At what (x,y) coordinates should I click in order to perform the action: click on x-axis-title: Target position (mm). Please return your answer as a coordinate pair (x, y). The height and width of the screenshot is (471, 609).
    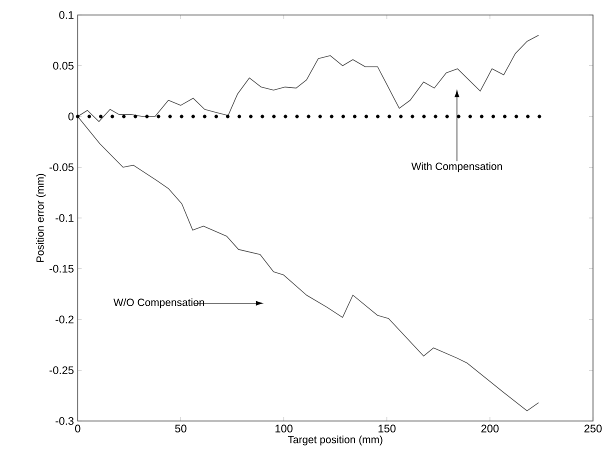
    Looking at the image, I should click on (335, 441).